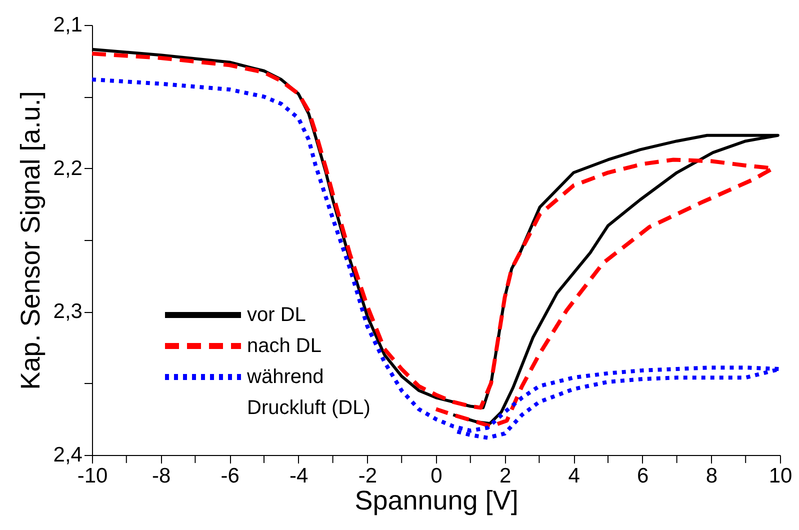 The width and height of the screenshot is (799, 530). What do you see at coordinates (67, 168) in the screenshot?
I see `y-tick-label: 2,2` at bounding box center [67, 168].